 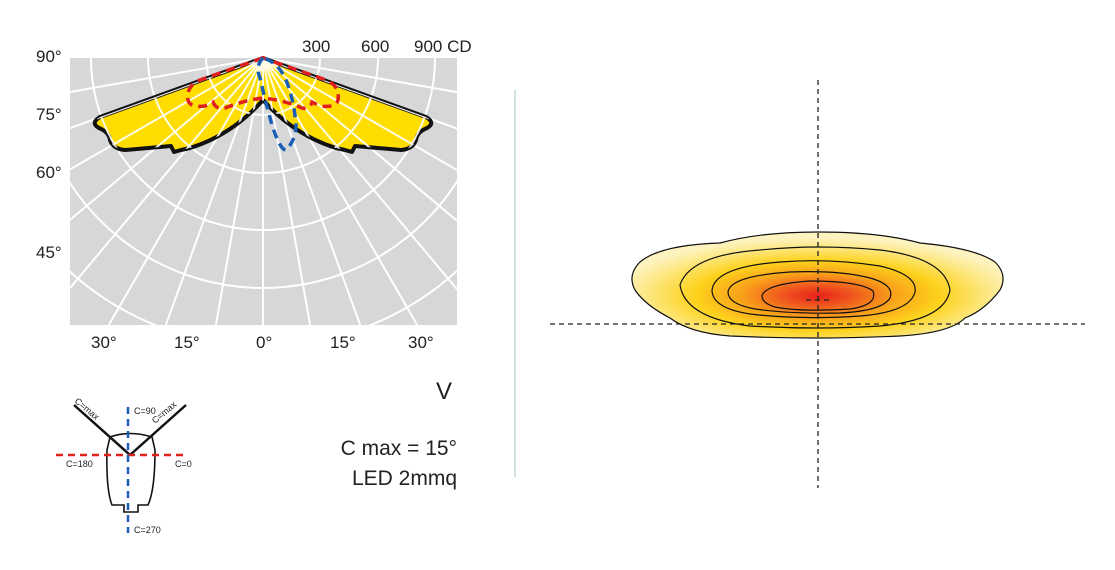 I want to click on intensity-curve-c0-c180, so click(x=263, y=83).